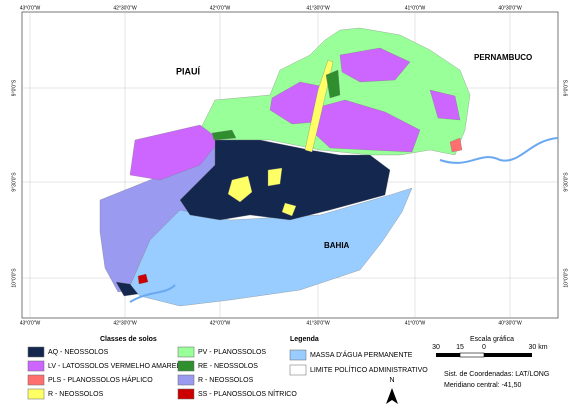 The image size is (580, 410). Describe the element at coordinates (392, 396) in the screenshot. I see `north-arrow` at that location.